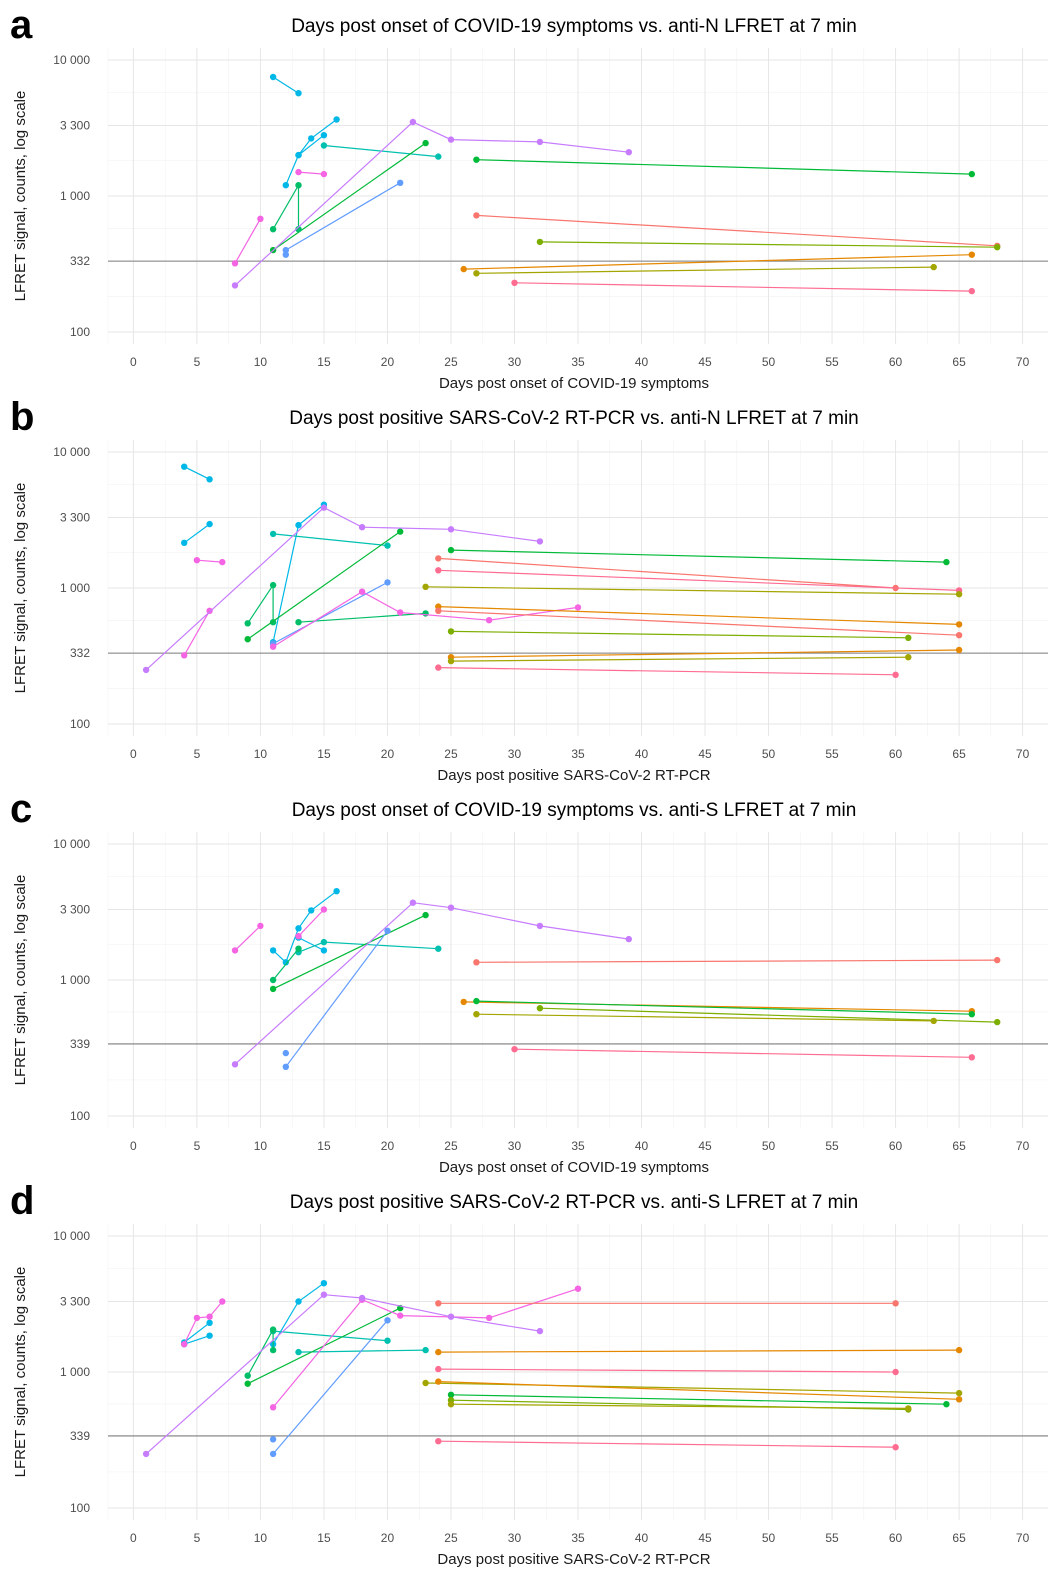 Image resolution: width=1053 pixels, height=1588 pixels. What do you see at coordinates (21, 809) in the screenshot?
I see `panel-letter: c` at bounding box center [21, 809].